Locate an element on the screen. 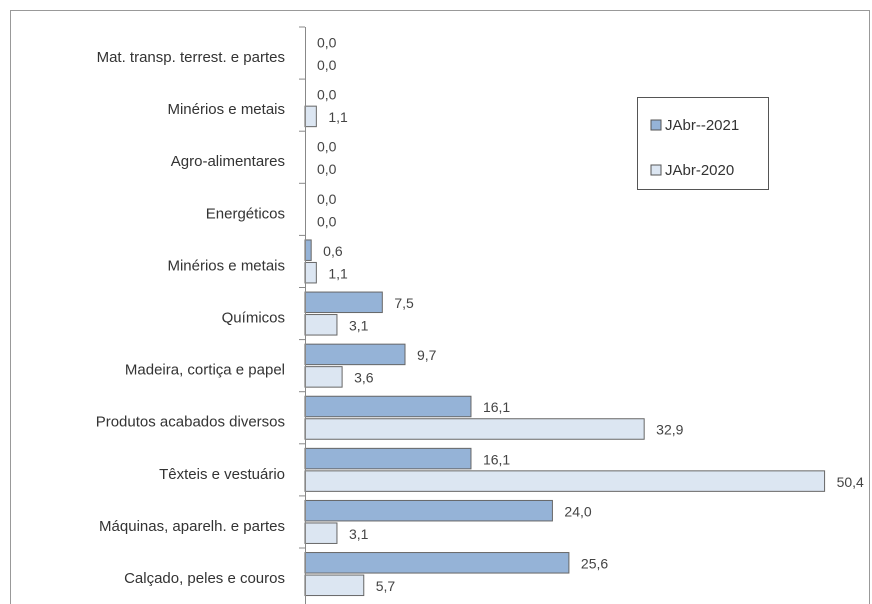  value-label: 0,6 is located at coordinates (333, 251).